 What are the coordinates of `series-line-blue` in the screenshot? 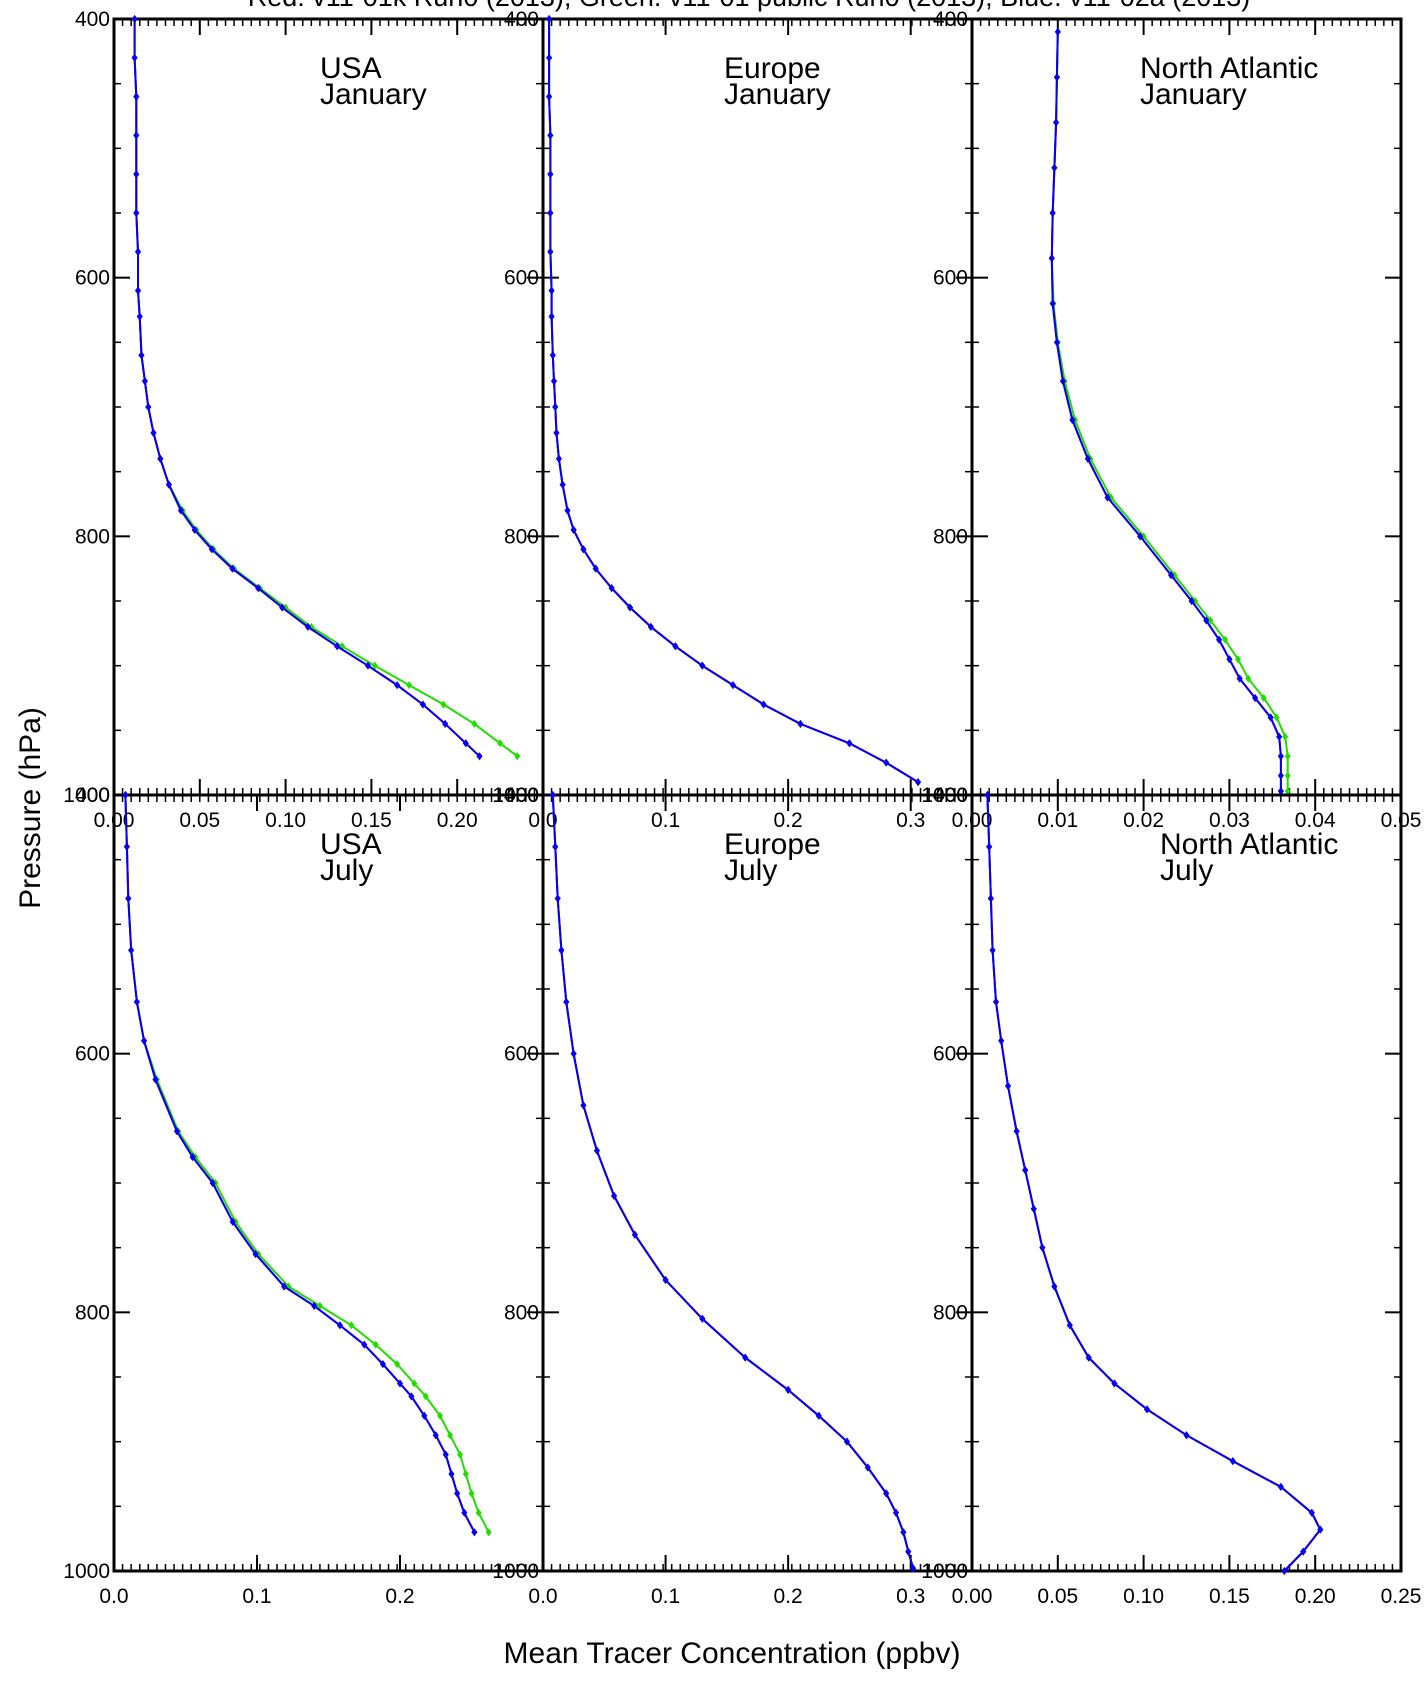 It's located at (1154, 1183).